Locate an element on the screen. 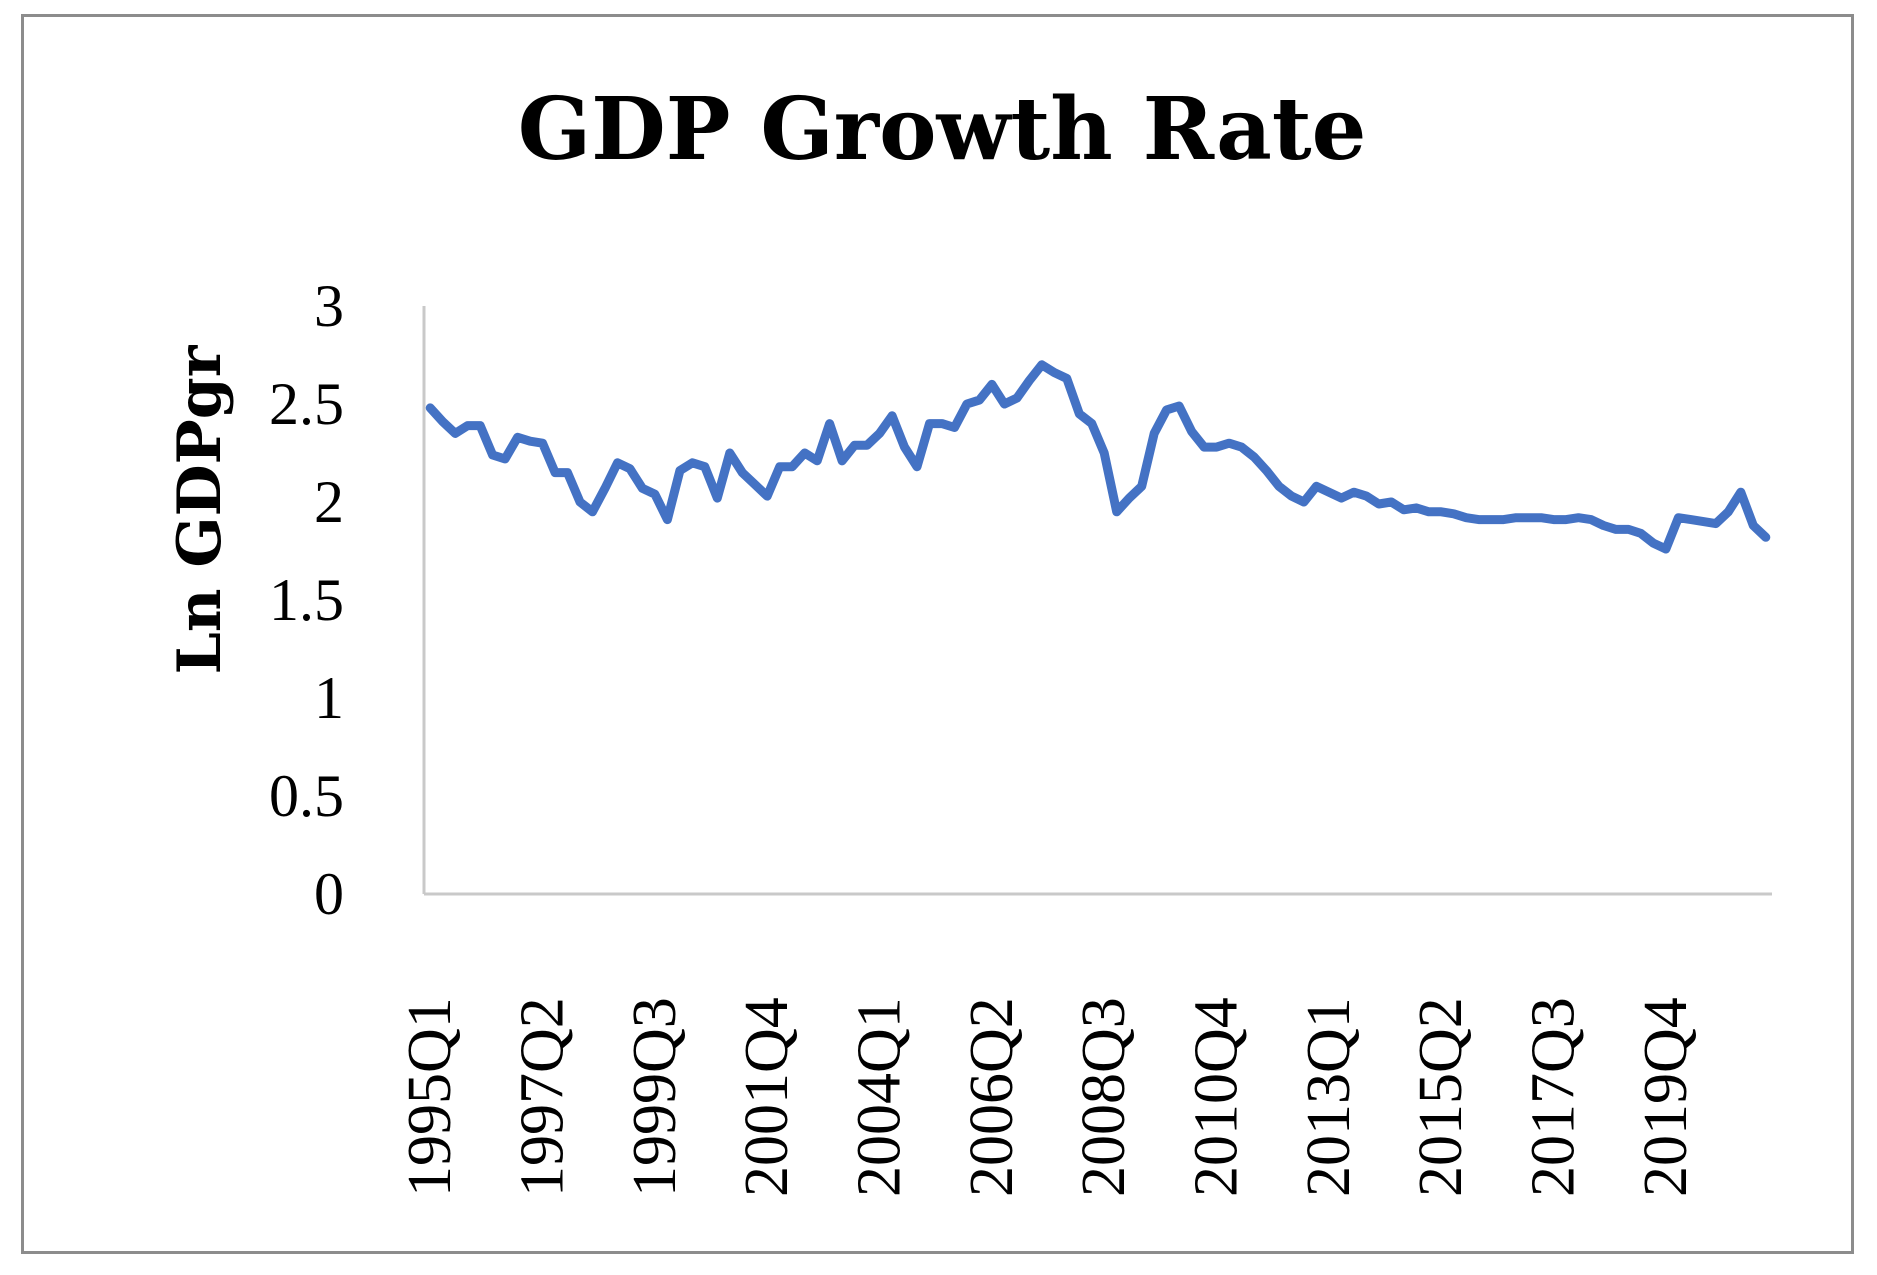 This screenshot has height=1275, width=1877. x-tick-label: 2001Q4 is located at coordinates (767, 1097).